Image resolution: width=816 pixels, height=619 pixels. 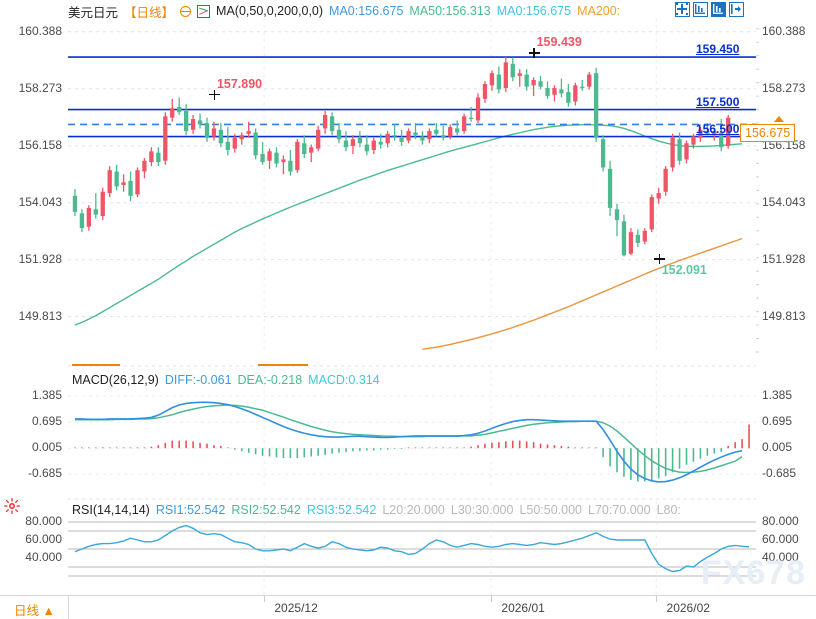 I want to click on circle-minus-icon, so click(x=186, y=11).